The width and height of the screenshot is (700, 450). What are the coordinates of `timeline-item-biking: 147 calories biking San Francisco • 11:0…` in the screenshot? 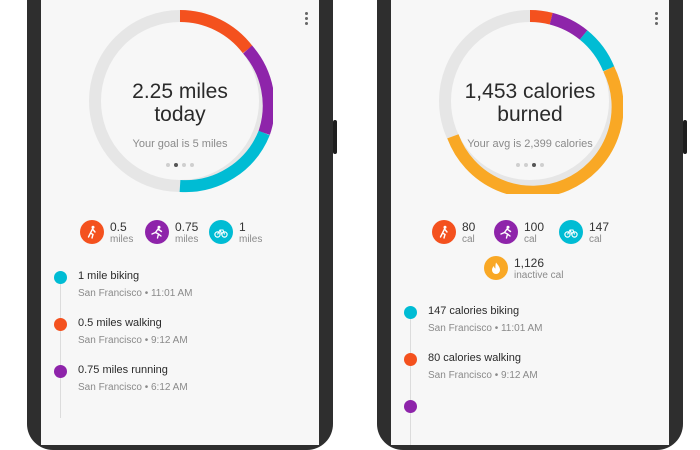 It's located at (530, 323).